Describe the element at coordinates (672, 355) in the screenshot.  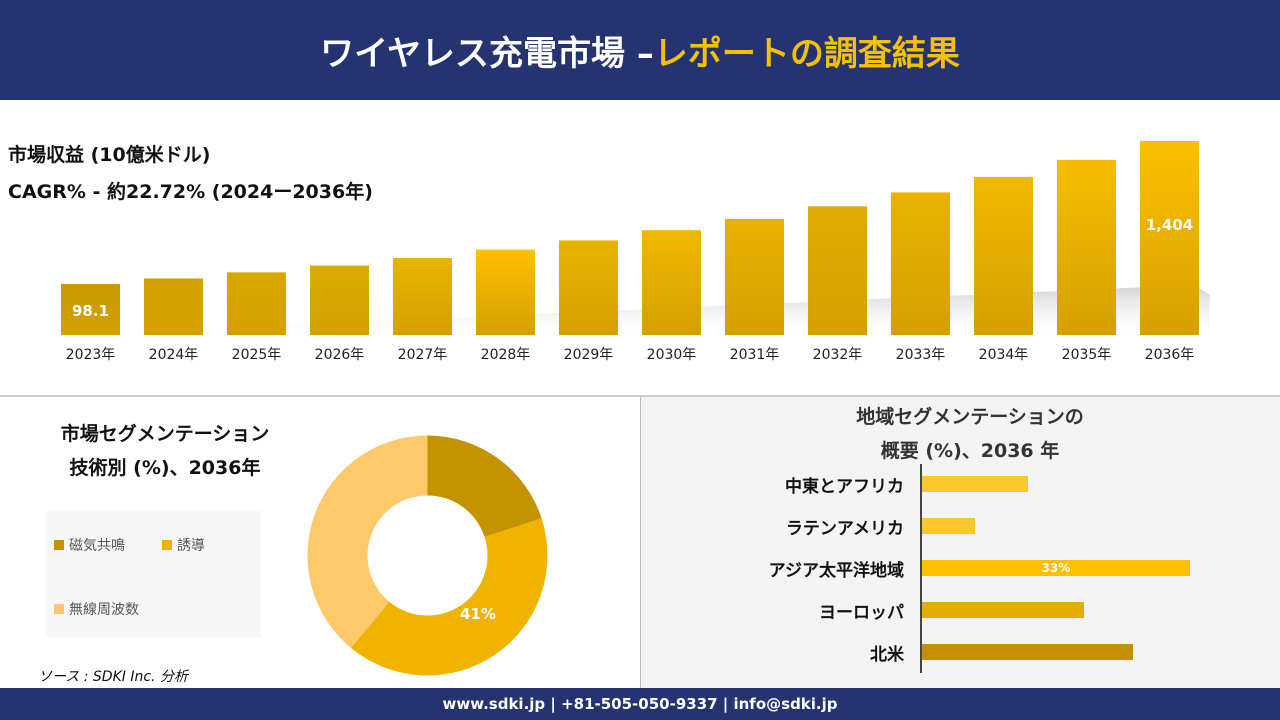
I see `x-tick-label: 2030年` at that location.